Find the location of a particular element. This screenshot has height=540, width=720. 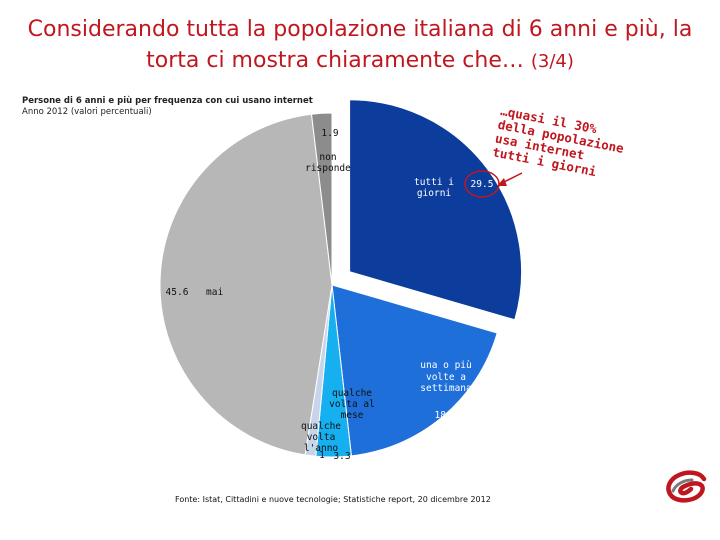

slice-value-settimana: 18.7 is located at coordinates (446, 415).